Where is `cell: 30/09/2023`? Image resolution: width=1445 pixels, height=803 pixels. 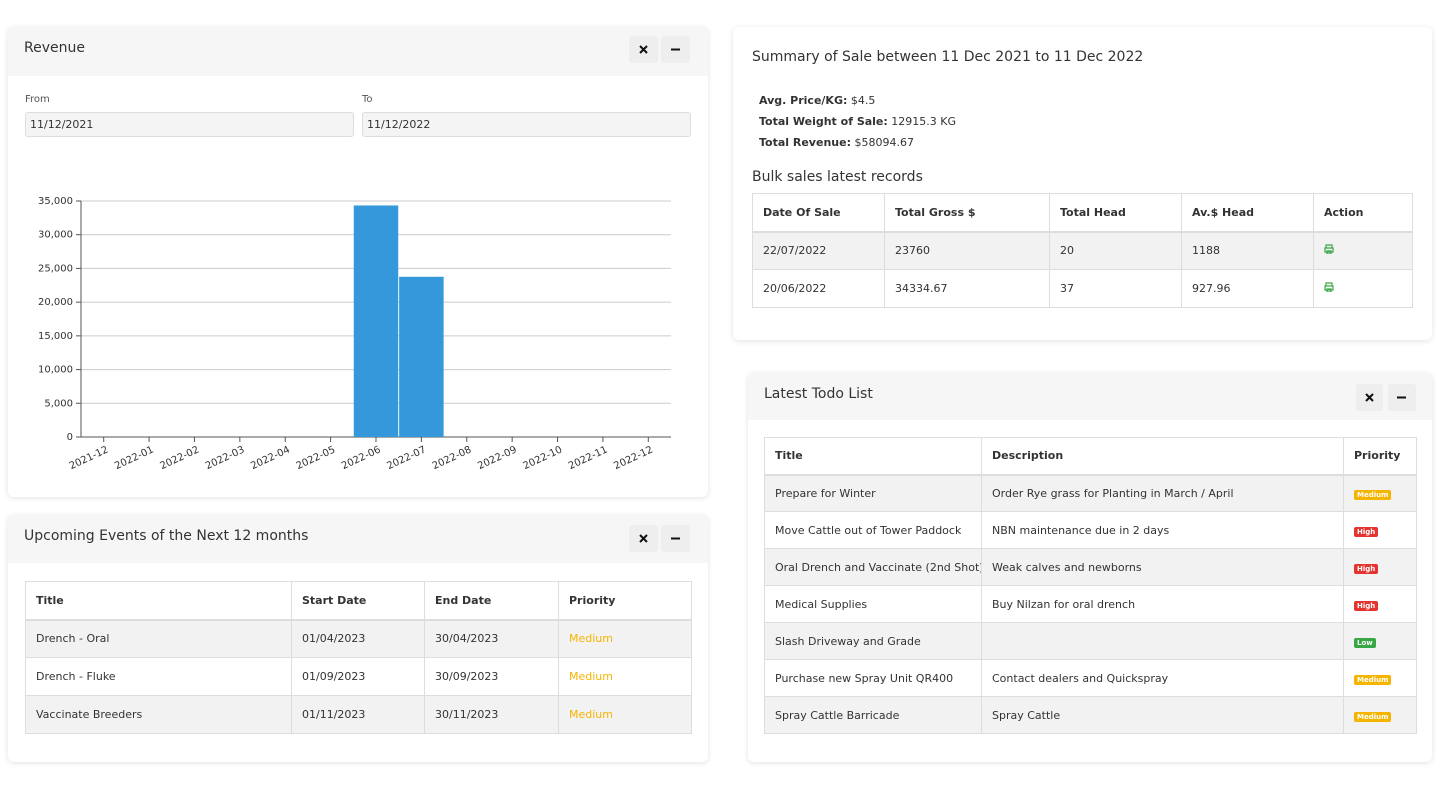 cell: 30/09/2023 is located at coordinates (491, 676).